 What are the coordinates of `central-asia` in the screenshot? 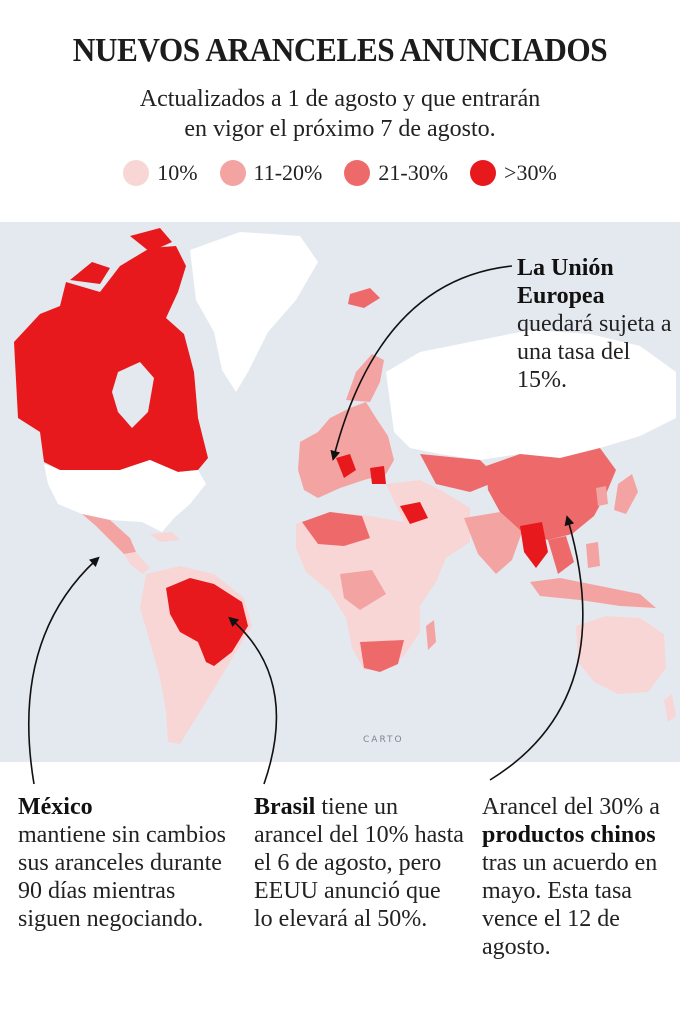 It's located at (460, 473).